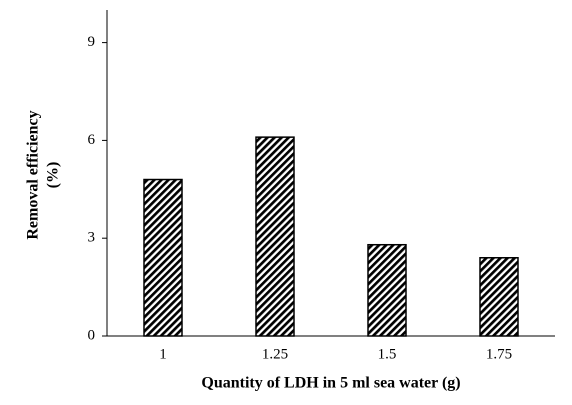  What do you see at coordinates (43, 174) in the screenshot?
I see `y-axis-label: Removal efficiency (%)` at bounding box center [43, 174].